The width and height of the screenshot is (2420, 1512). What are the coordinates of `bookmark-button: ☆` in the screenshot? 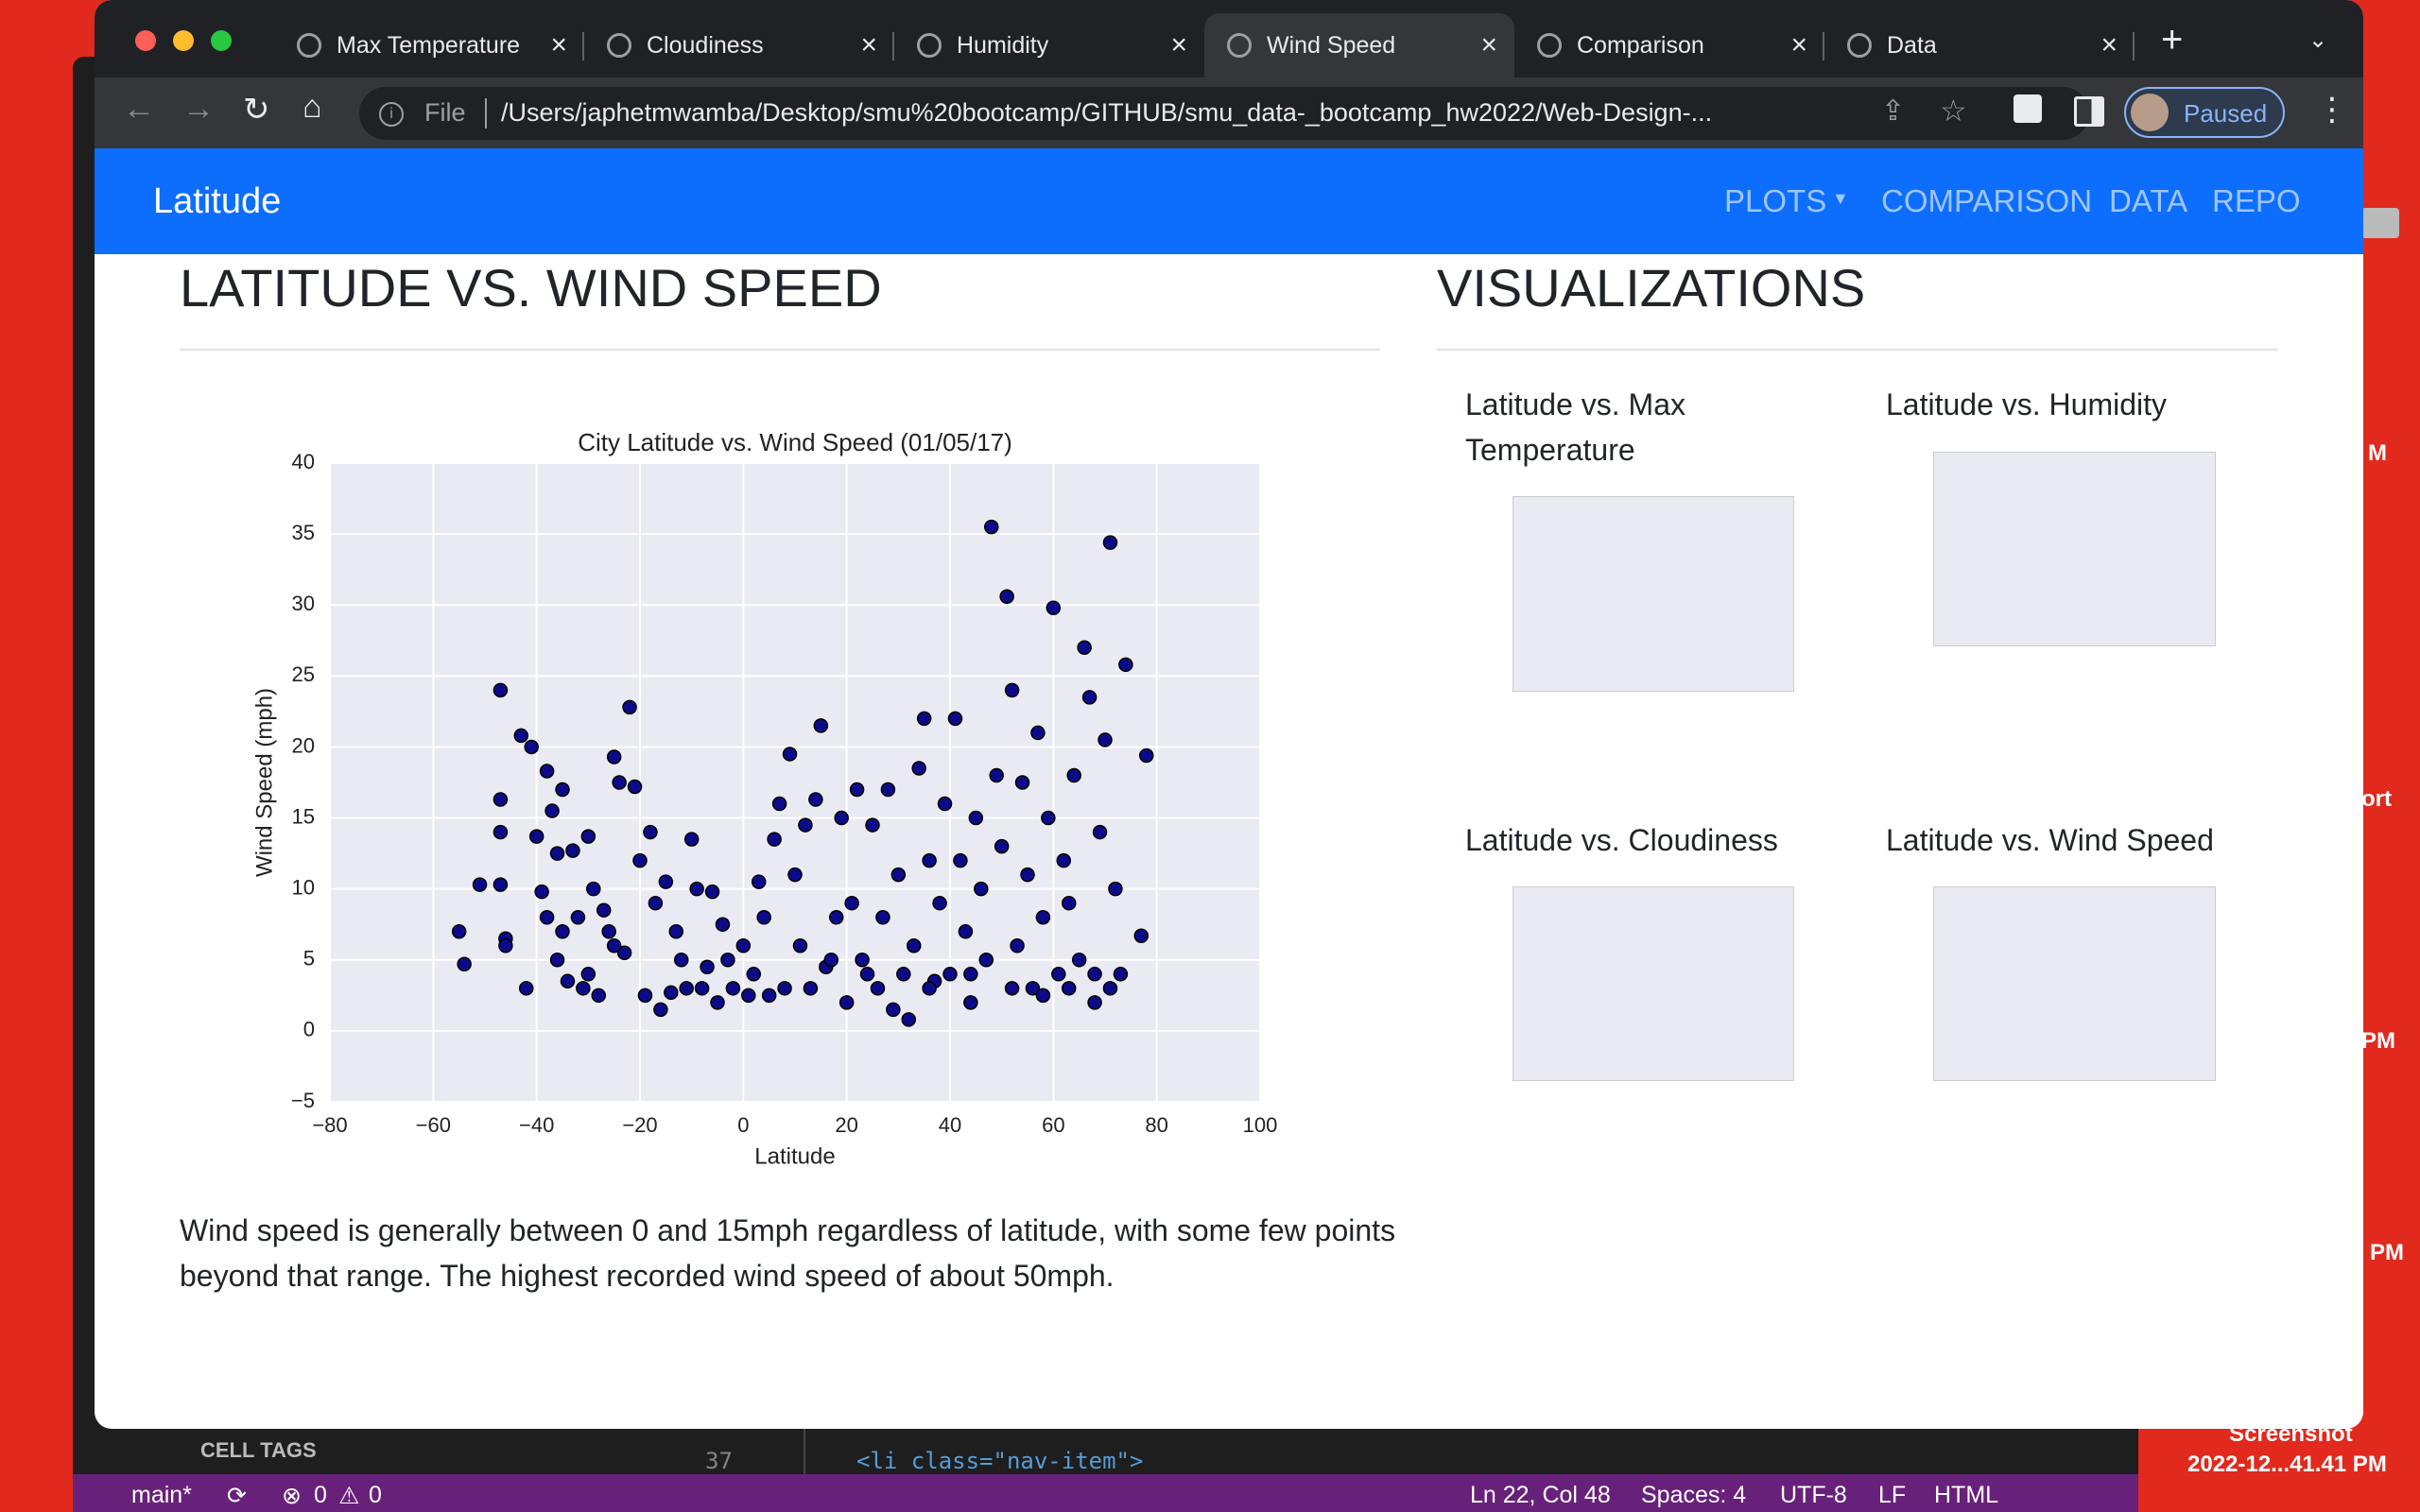 It's located at (1954, 111).